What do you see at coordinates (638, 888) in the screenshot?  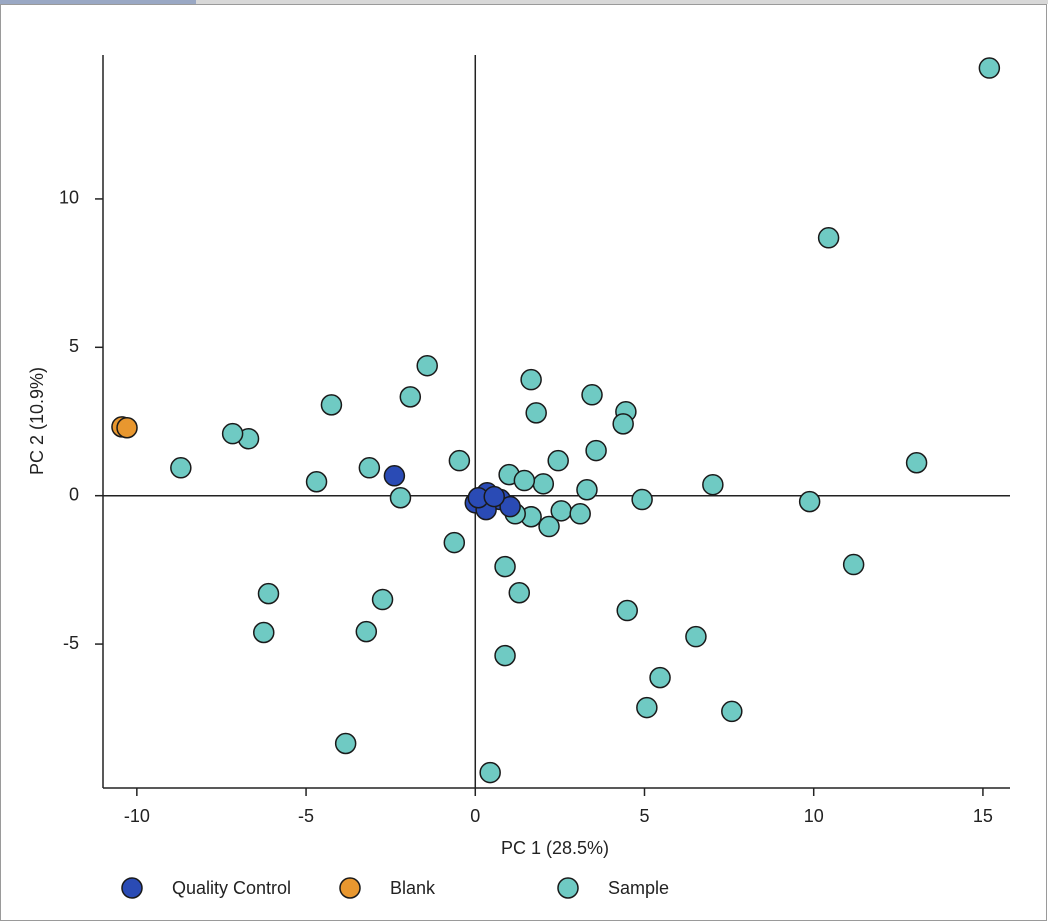 I see `legend-label: Sample` at bounding box center [638, 888].